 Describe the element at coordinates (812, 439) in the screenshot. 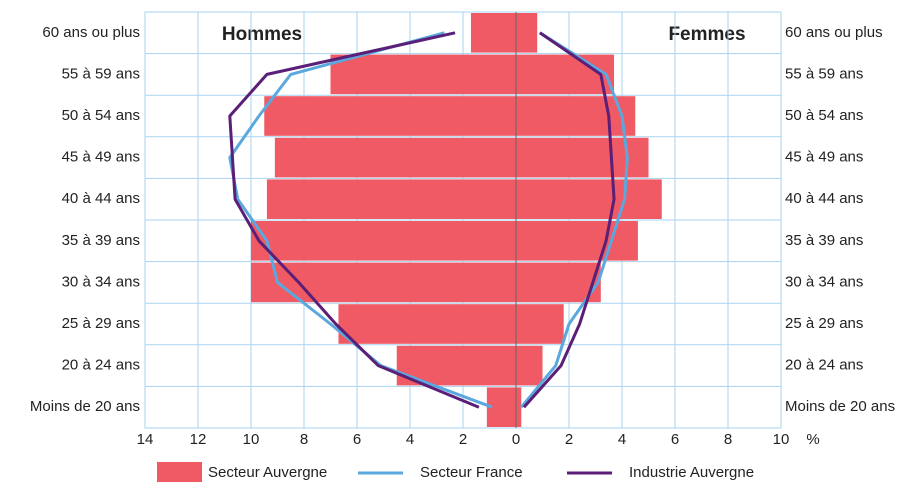

I see `x-unit: %` at that location.